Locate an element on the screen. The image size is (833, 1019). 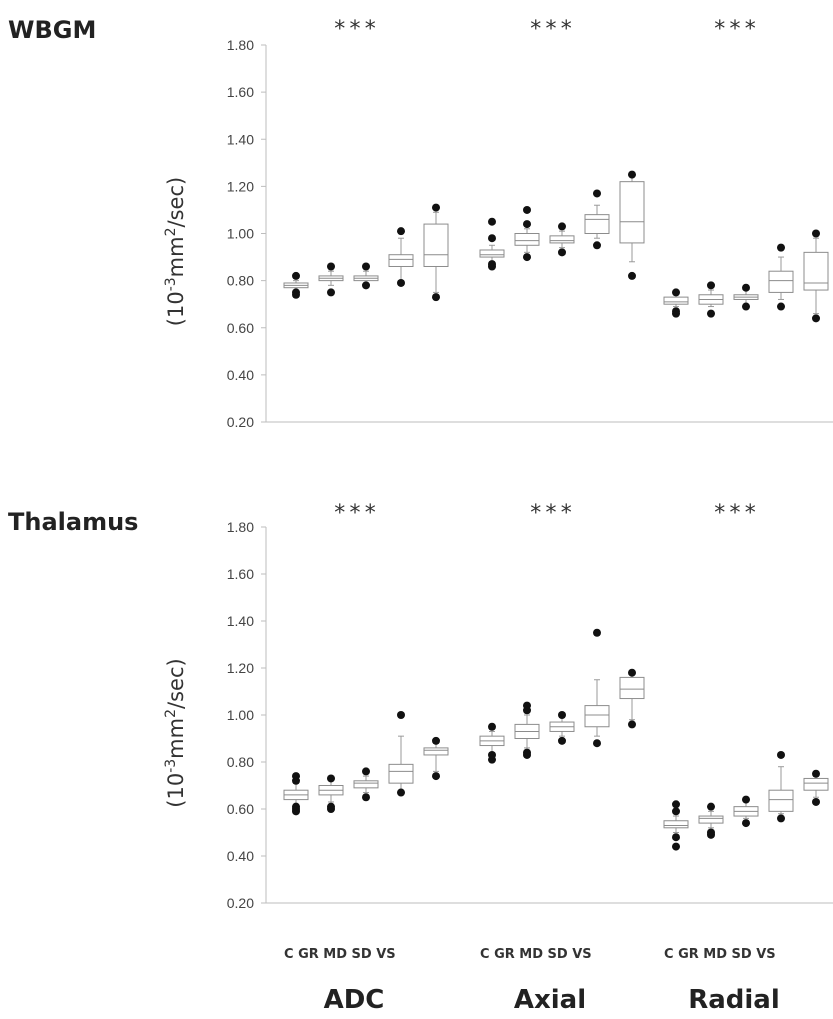
box-Axial-SD is located at coordinates (597, 688).